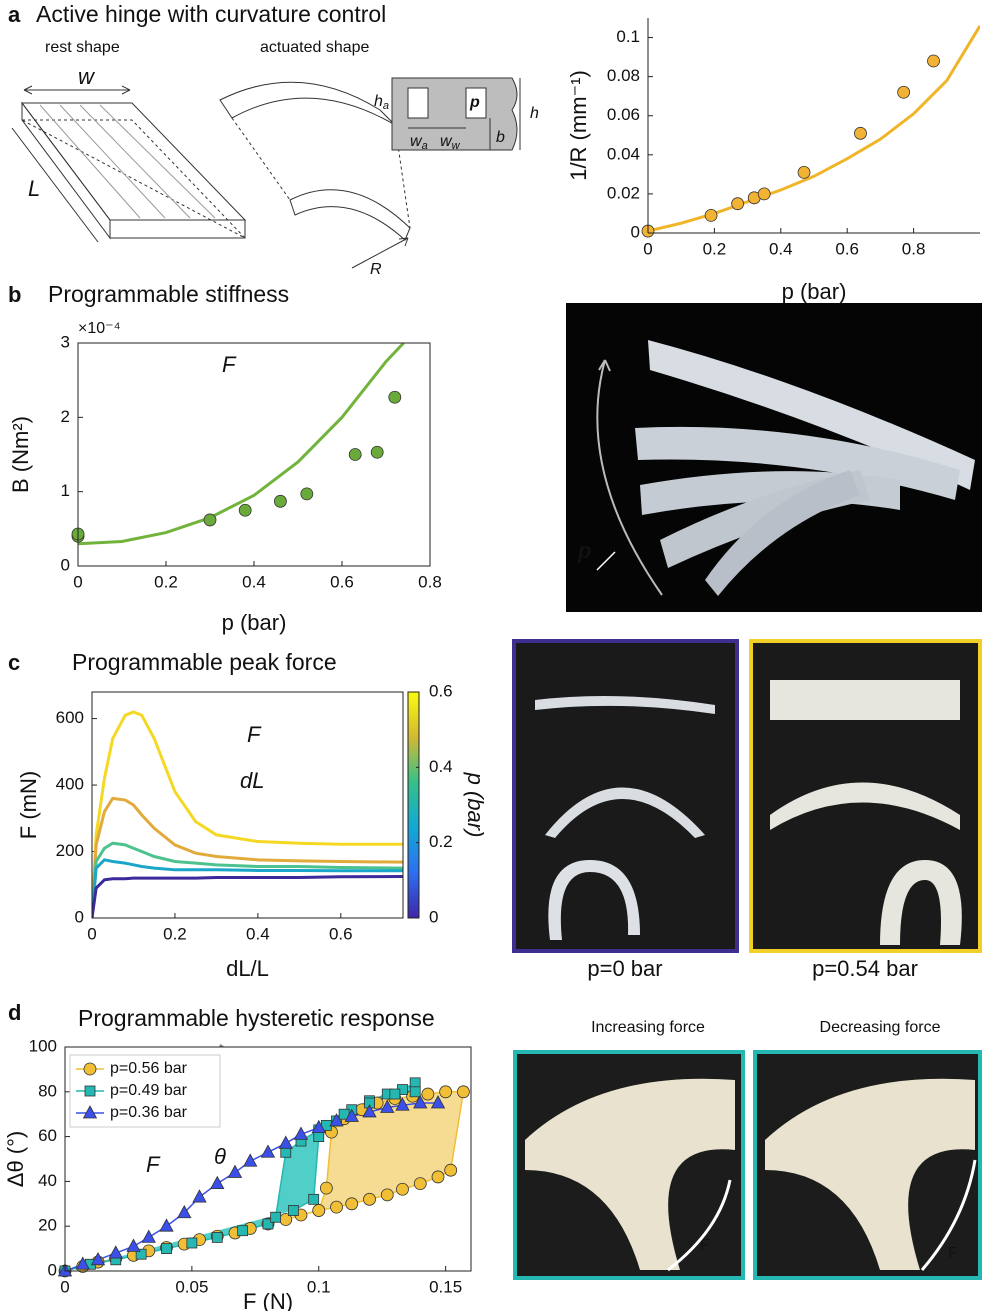 This screenshot has width=982, height=1311. I want to click on diagram-label: rest shape, so click(82, 47).